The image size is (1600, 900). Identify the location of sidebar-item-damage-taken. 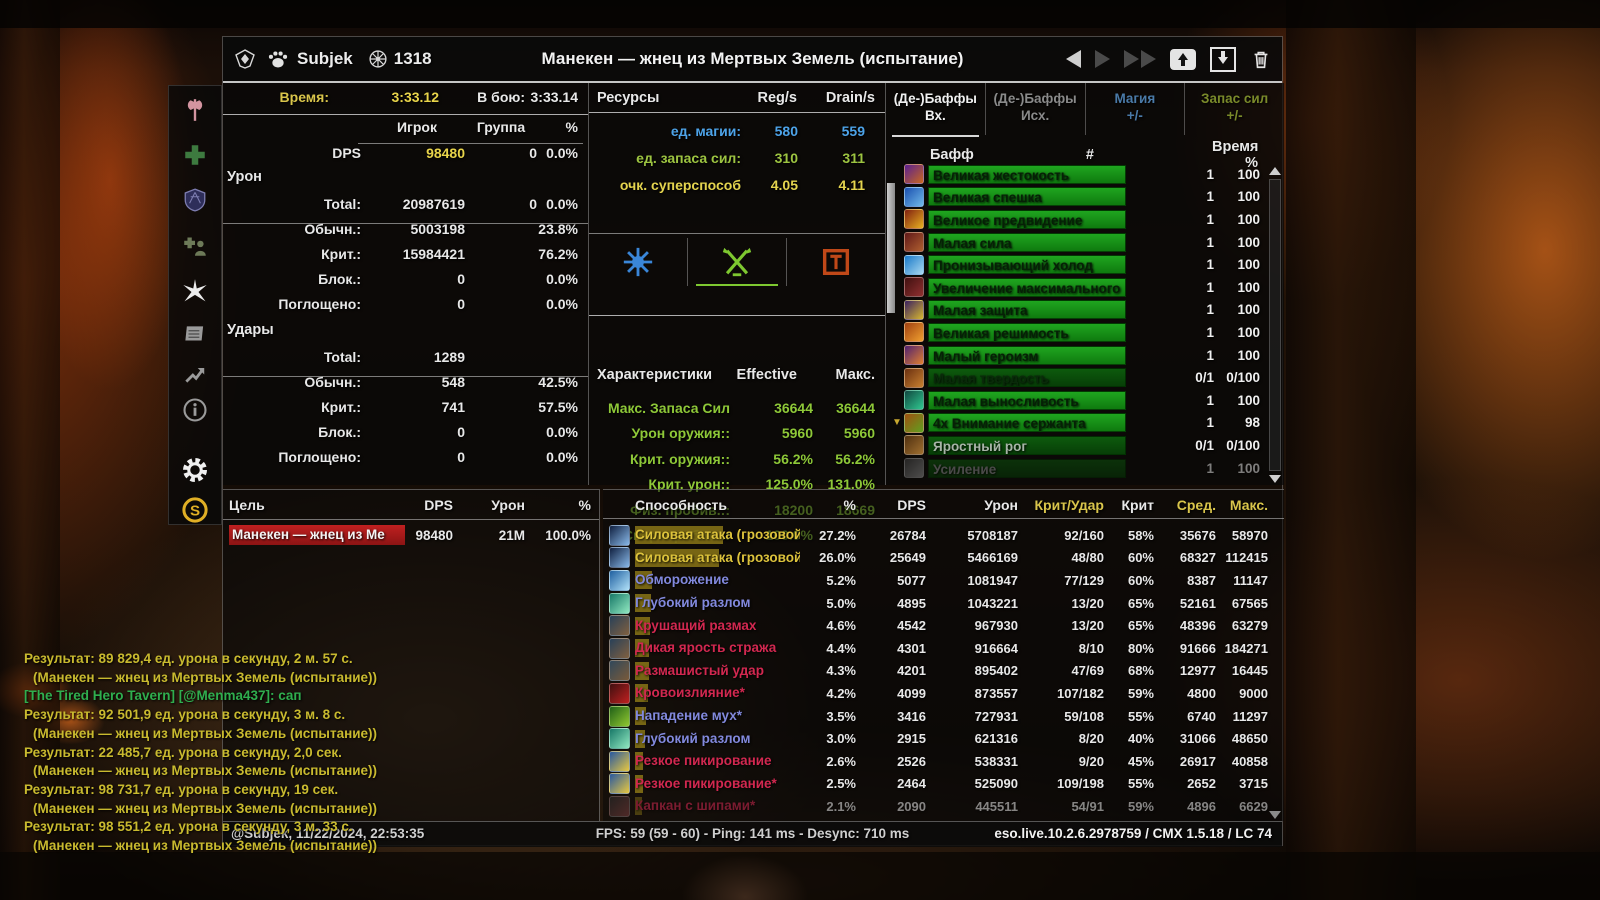
(195, 200).